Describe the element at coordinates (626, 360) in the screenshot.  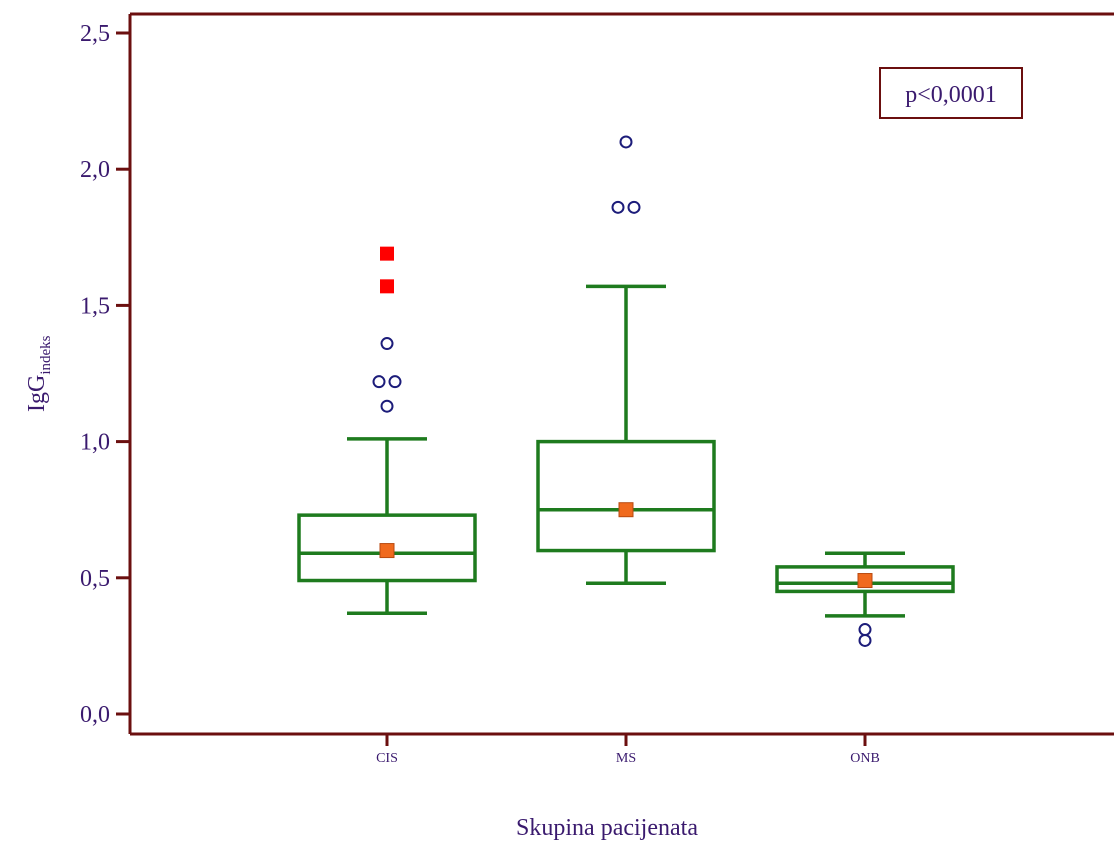
I see `box-ms` at that location.